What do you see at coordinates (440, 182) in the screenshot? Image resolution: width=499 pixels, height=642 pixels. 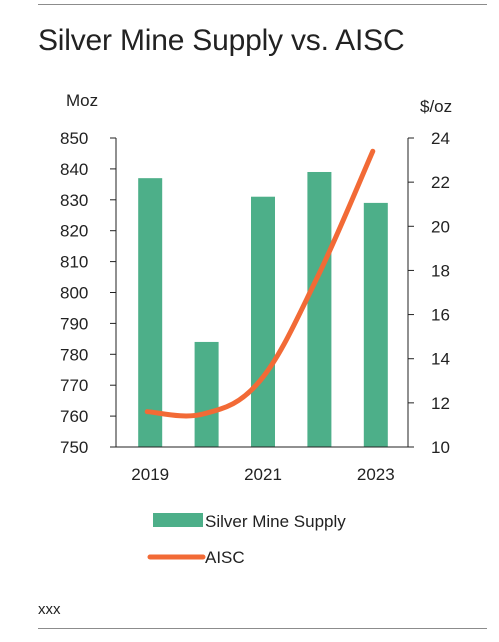 I see `right-axis-tick-label: 22` at bounding box center [440, 182].